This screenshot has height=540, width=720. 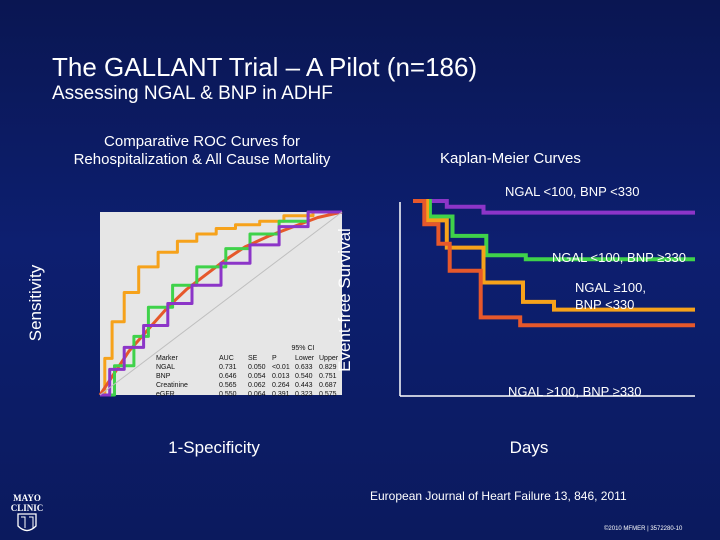 What do you see at coordinates (257, 367) in the screenshot?
I see `roc-table-cell: 0.050` at bounding box center [257, 367].